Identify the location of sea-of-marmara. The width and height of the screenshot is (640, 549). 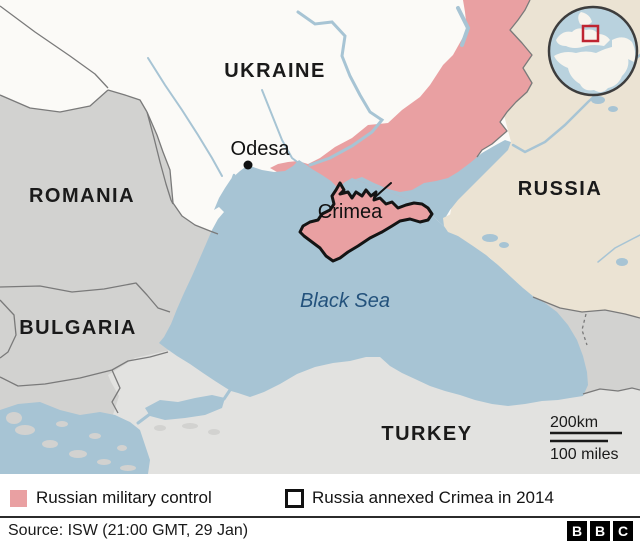
(185, 407).